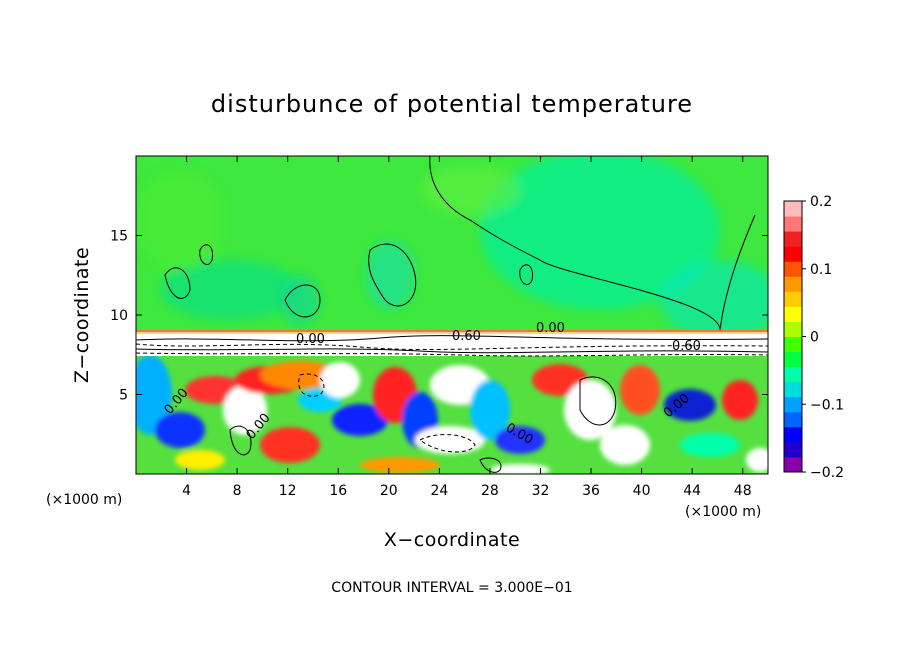  Describe the element at coordinates (723, 512) in the screenshot. I see `x-unit-right: (×1000 m)` at that location.